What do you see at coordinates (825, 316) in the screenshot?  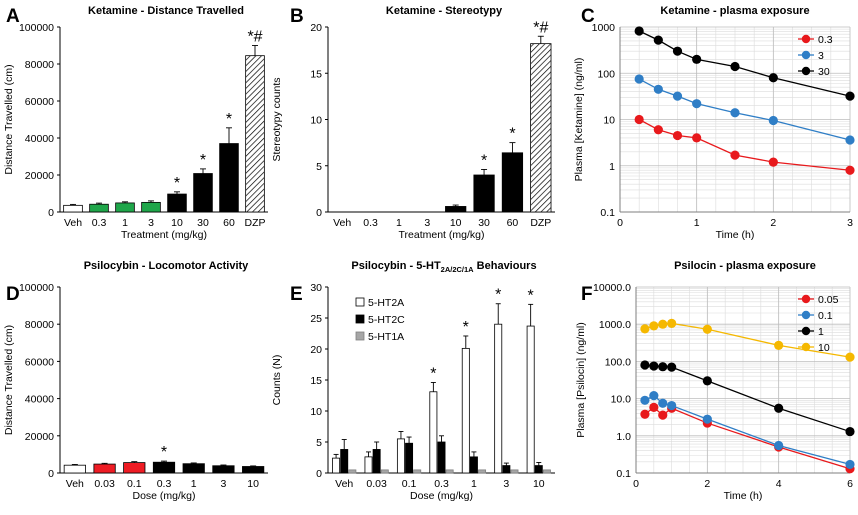 I see `legend-label: 0.1` at bounding box center [825, 316].